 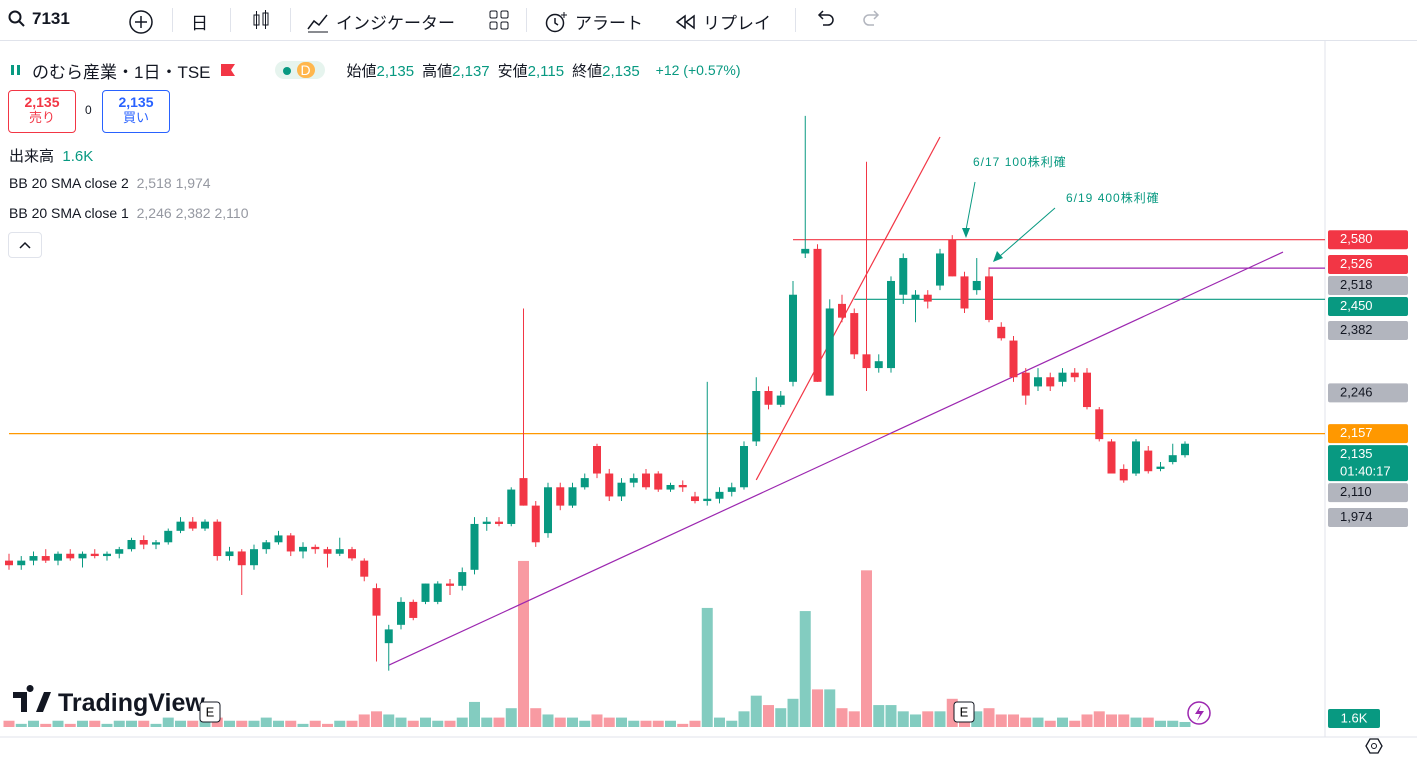 I want to click on buy-button: 2,135 買い, so click(x=136, y=111).